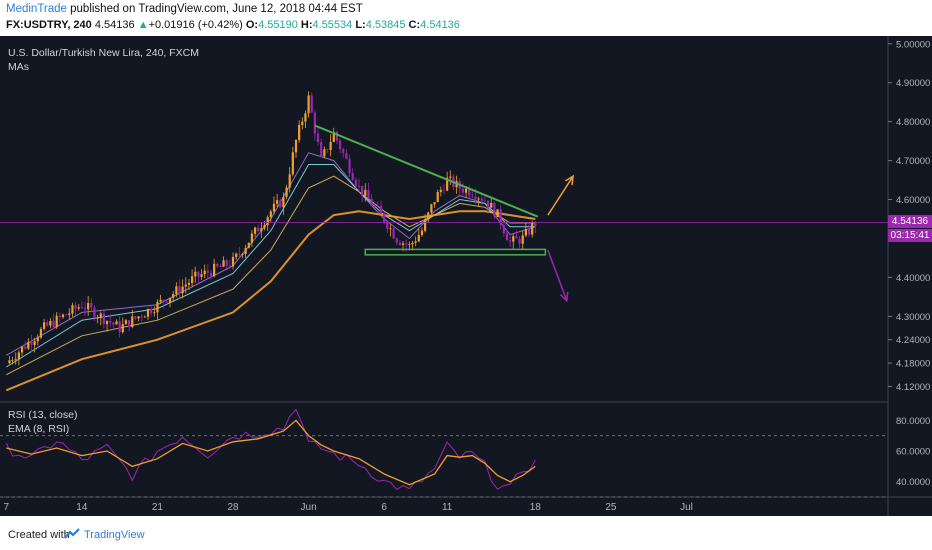 Image resolution: width=932 pixels, height=550 pixels. Describe the element at coordinates (913, 317) in the screenshot. I see `price-tick-label: 4.30000` at that location.